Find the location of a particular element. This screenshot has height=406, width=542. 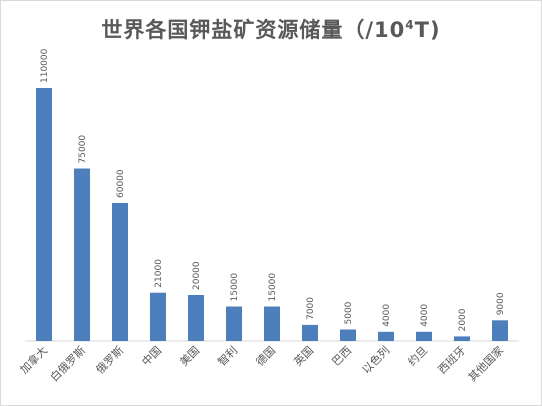

title-superscript: 4 is located at coordinates (410, 25).